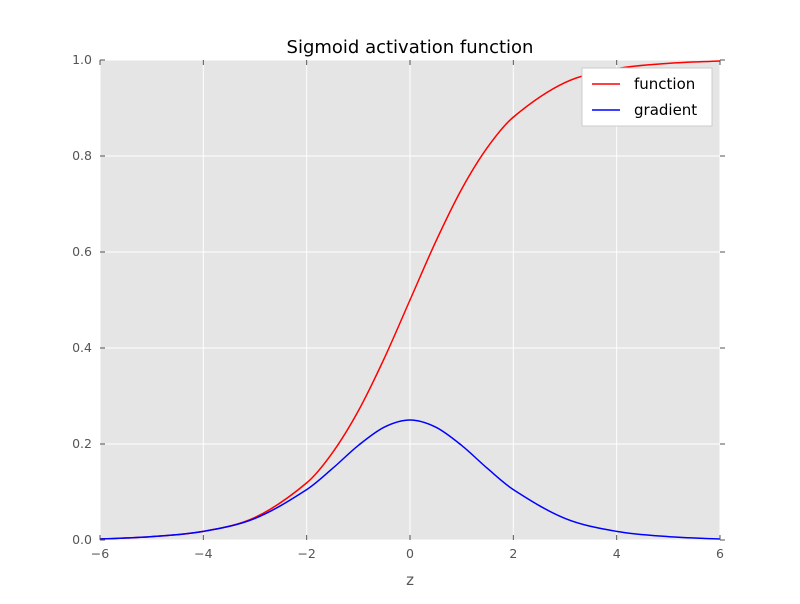  Describe the element at coordinates (306, 553) in the screenshot. I see `x-tick-label: −2` at that location.